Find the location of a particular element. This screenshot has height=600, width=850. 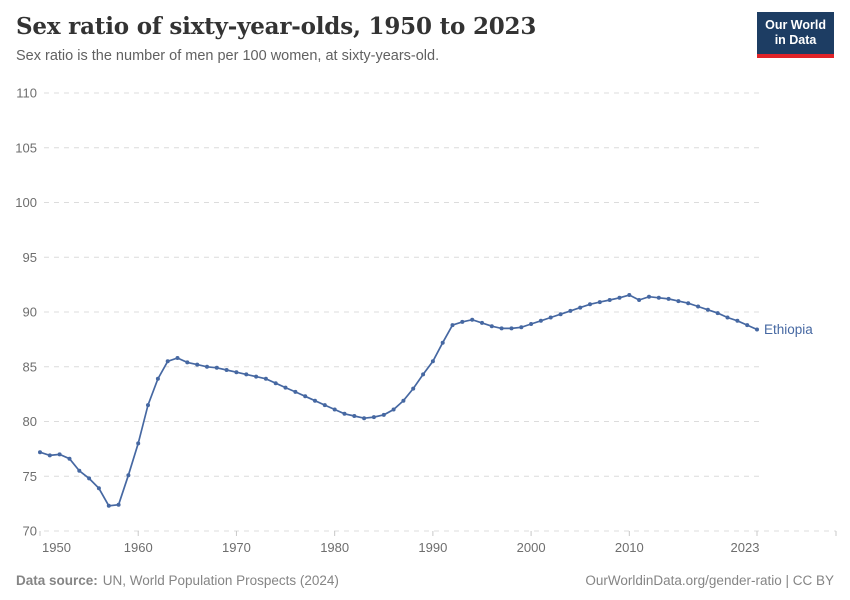

data-source-text: UN, World Population Prospects (2024) is located at coordinates (220, 580).